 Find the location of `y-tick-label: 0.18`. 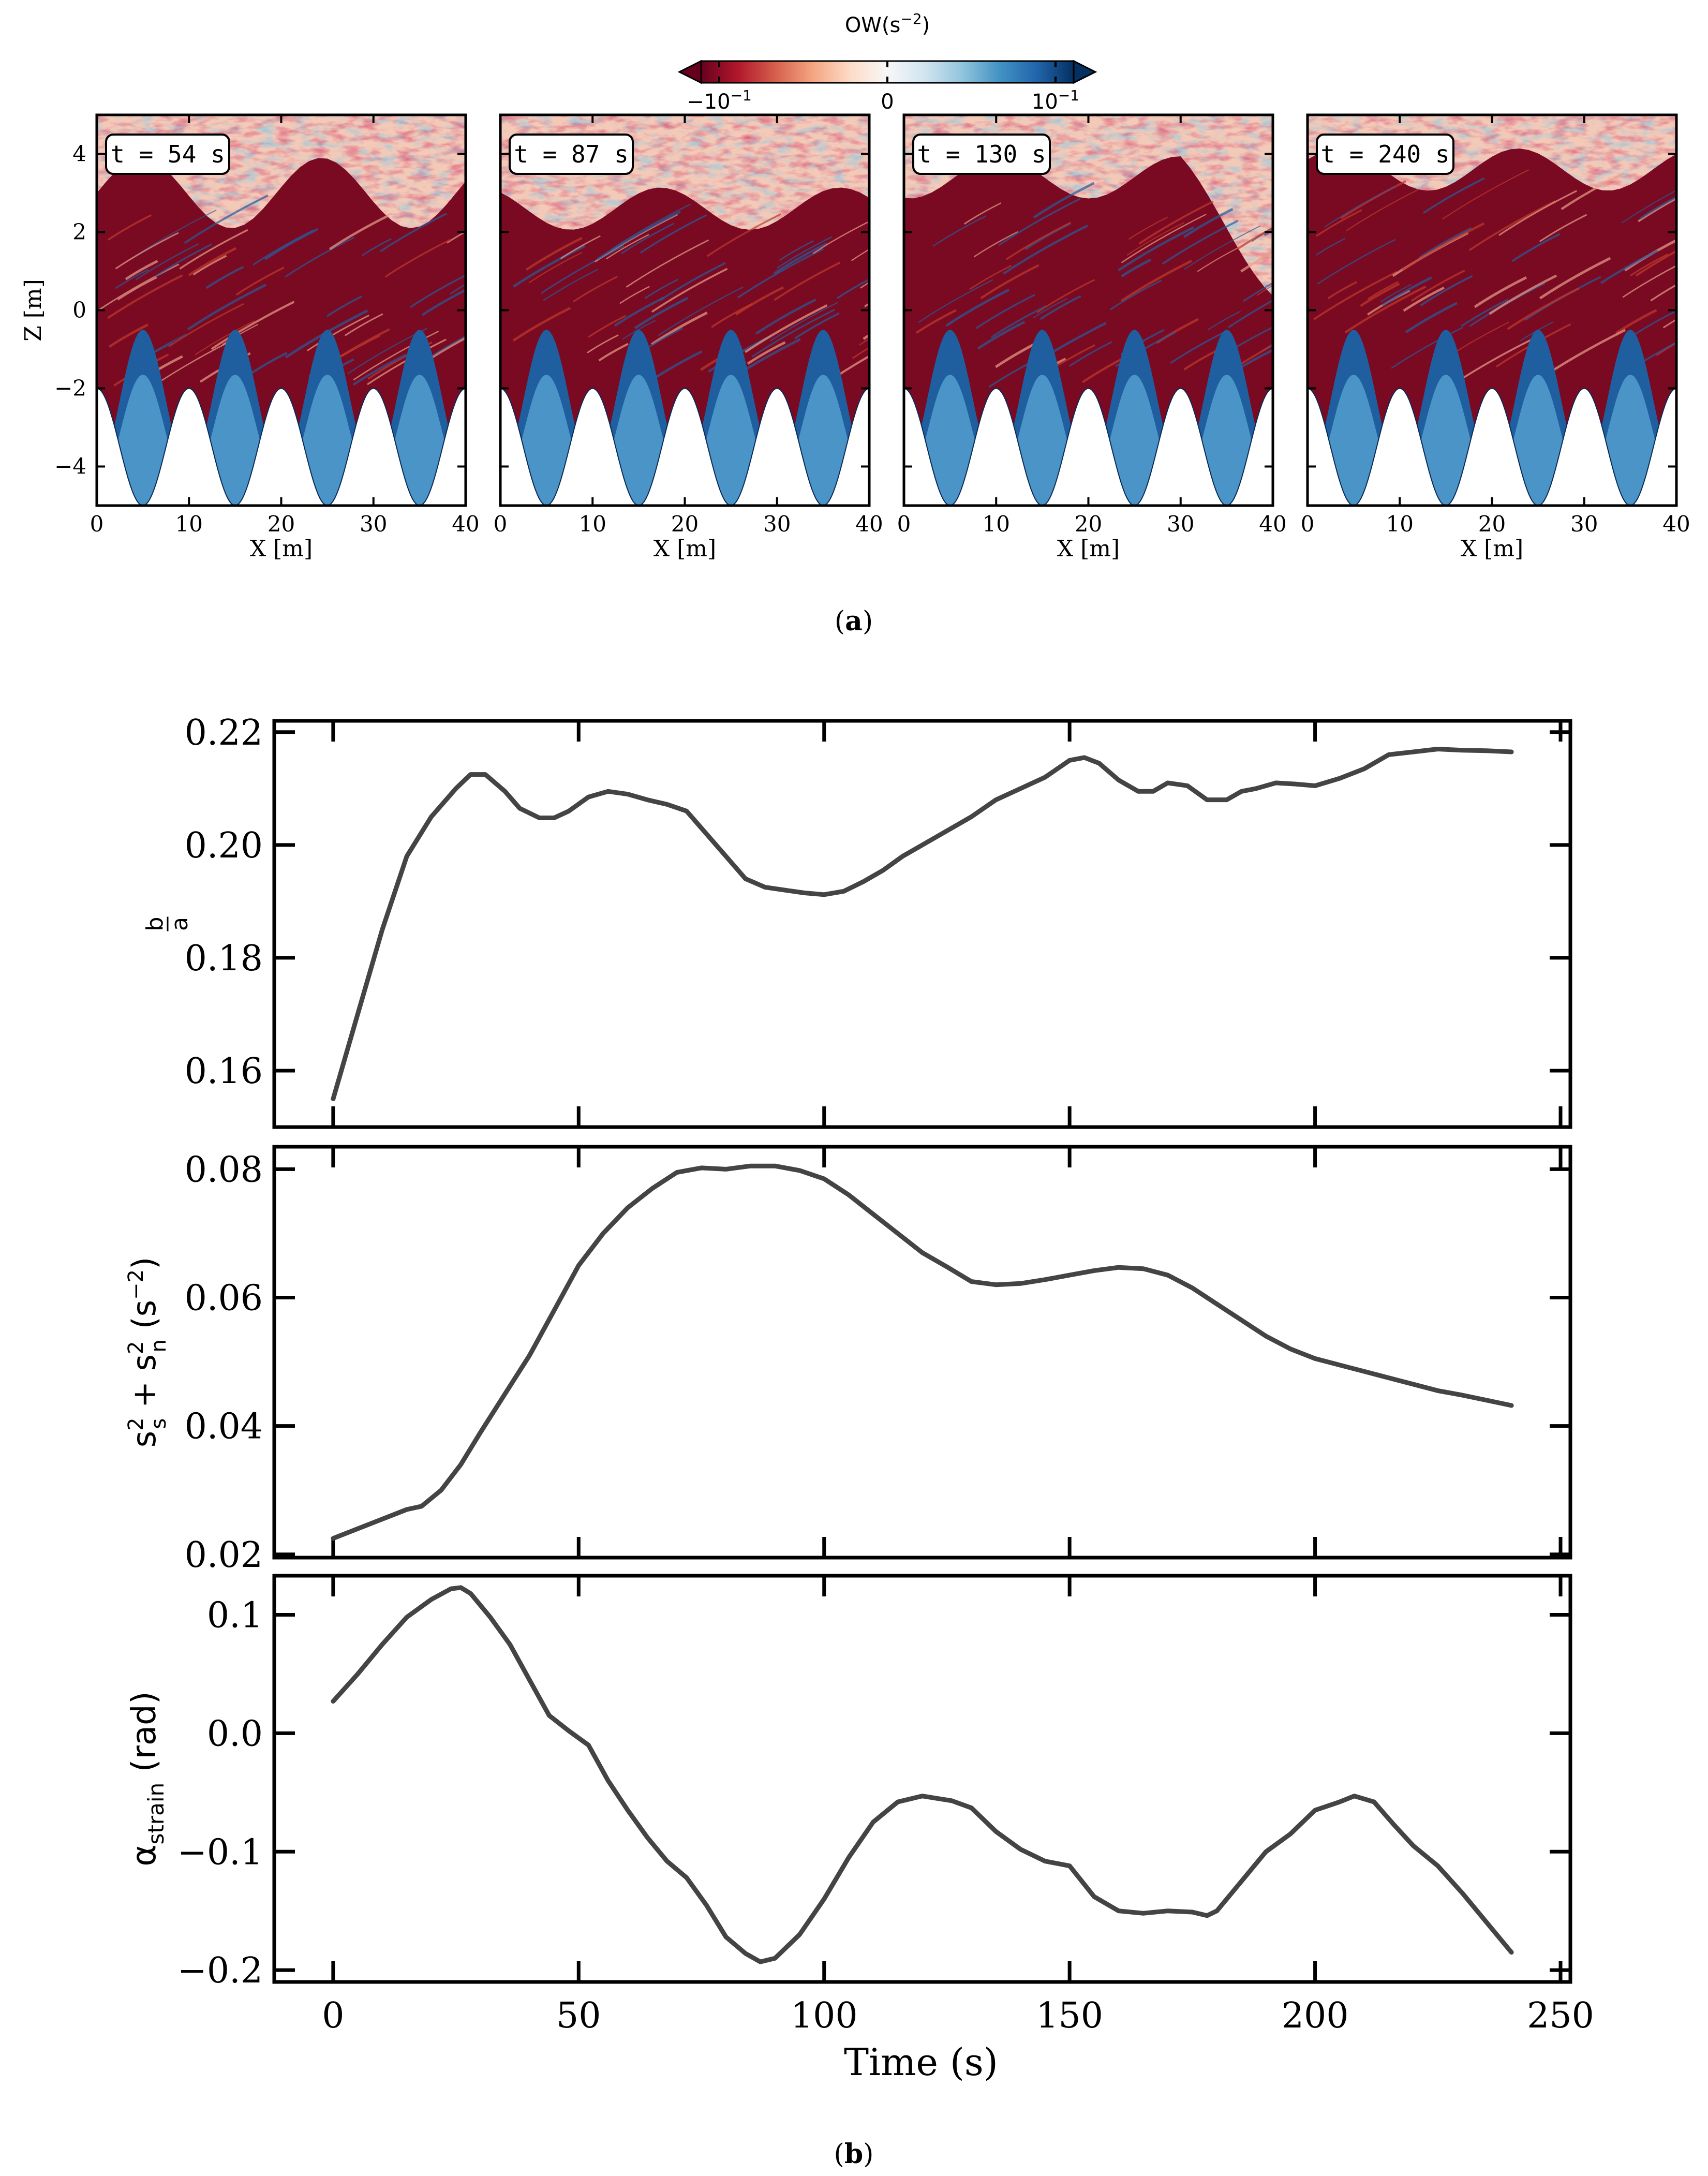

y-tick-label: 0.18 is located at coordinates (224, 958).